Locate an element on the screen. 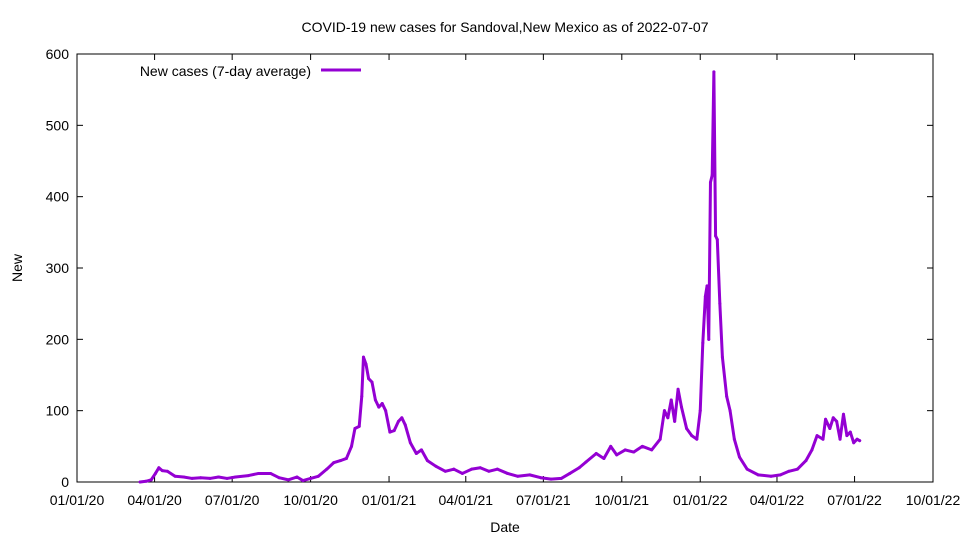  x-tick-label: 10/01/21 is located at coordinates (622, 500).